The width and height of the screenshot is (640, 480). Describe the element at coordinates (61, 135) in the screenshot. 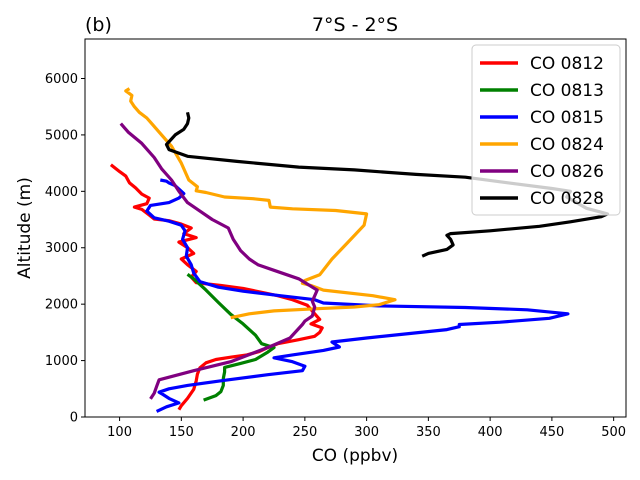

I see `y-tick-label-5: 5000` at that location.